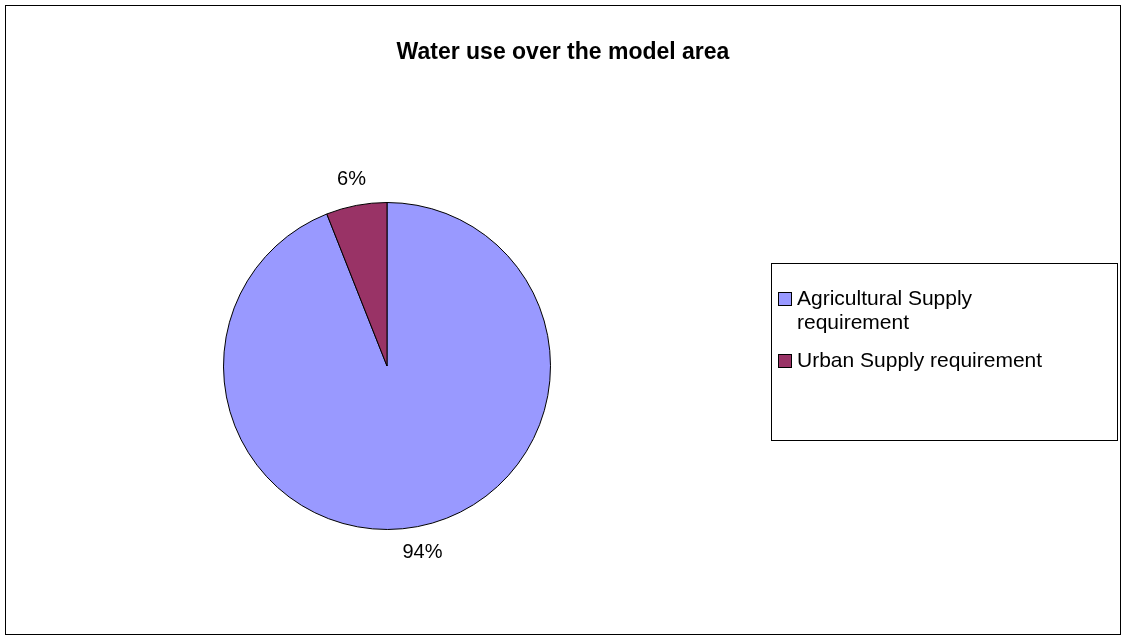  What do you see at coordinates (422, 550) in the screenshot?
I see `data-label: 94%` at bounding box center [422, 550].